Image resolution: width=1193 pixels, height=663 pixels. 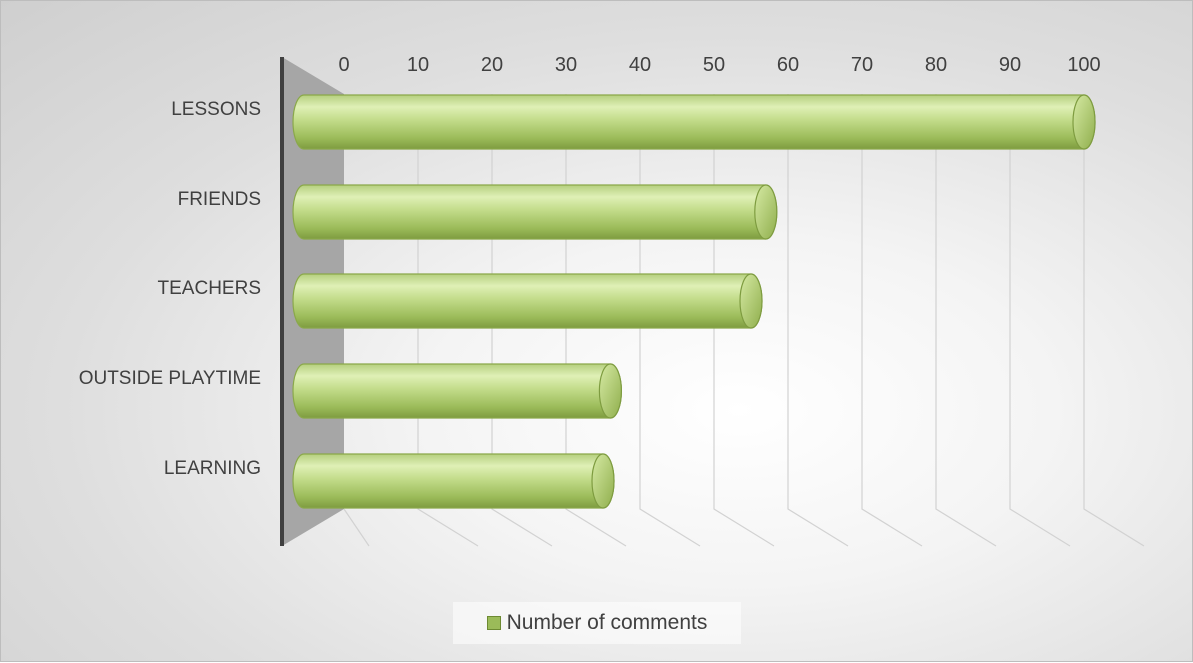 I want to click on x-tick-label: 20, so click(x=492, y=65).